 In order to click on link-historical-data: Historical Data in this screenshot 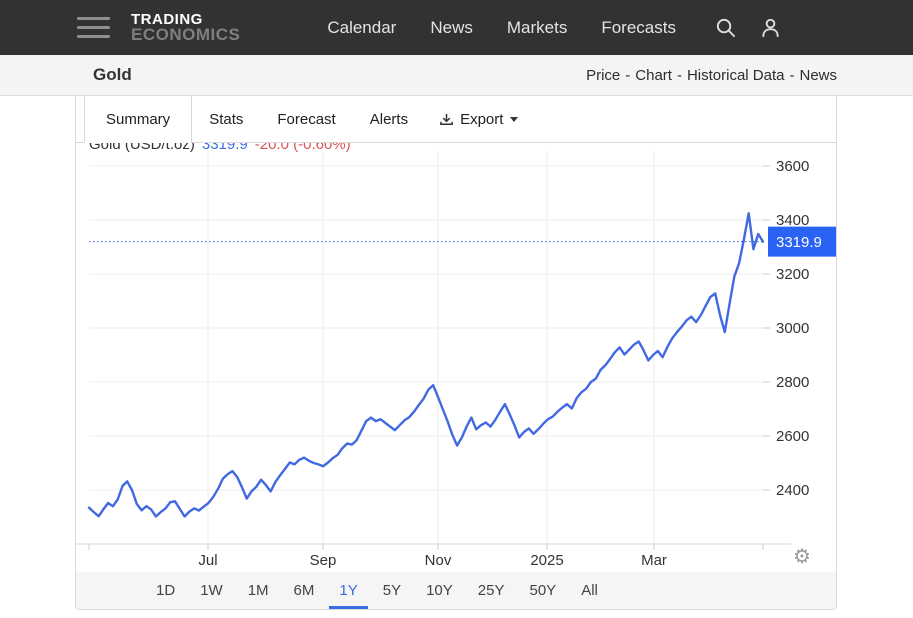, I will do `click(735, 75)`.